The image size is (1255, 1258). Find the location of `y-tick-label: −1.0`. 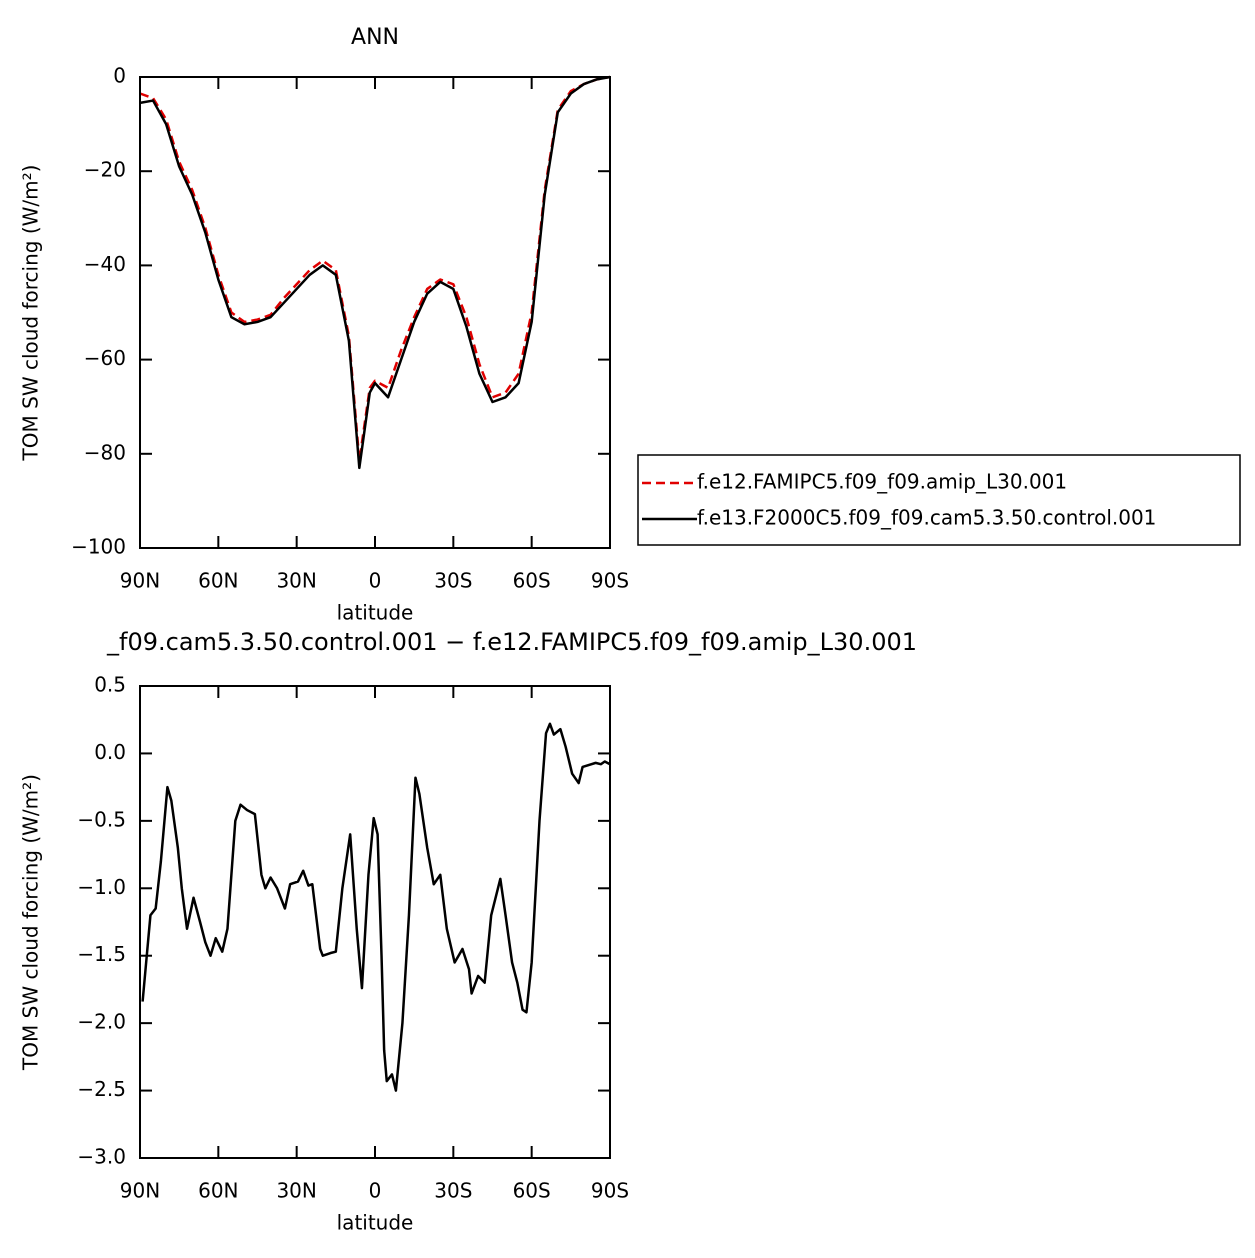

y-tick-label: −1.0 is located at coordinates (101, 887).